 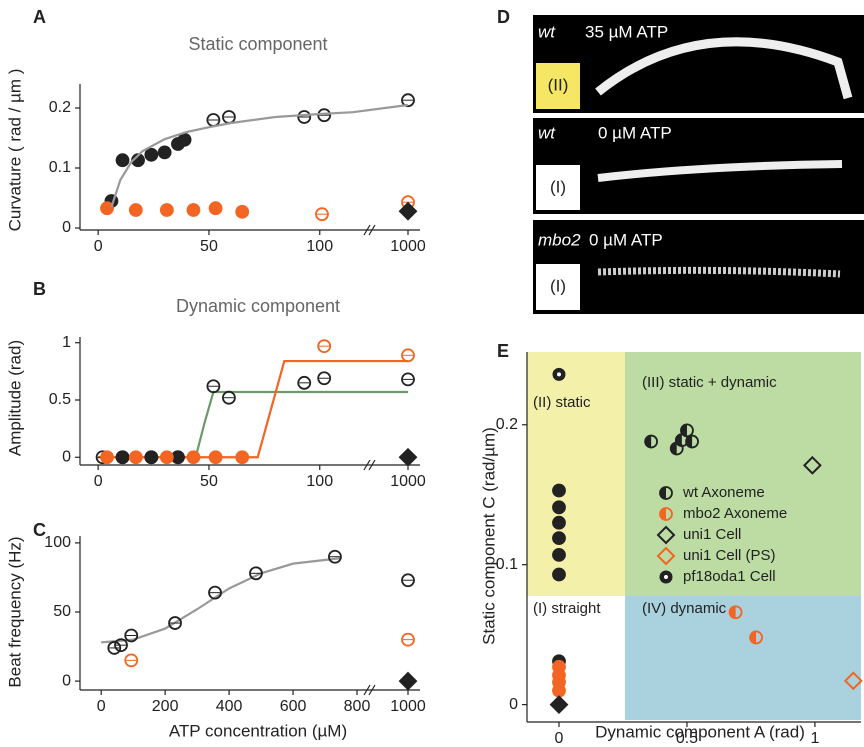 What do you see at coordinates (39, 530) in the screenshot?
I see `panel-letter: C` at bounding box center [39, 530].